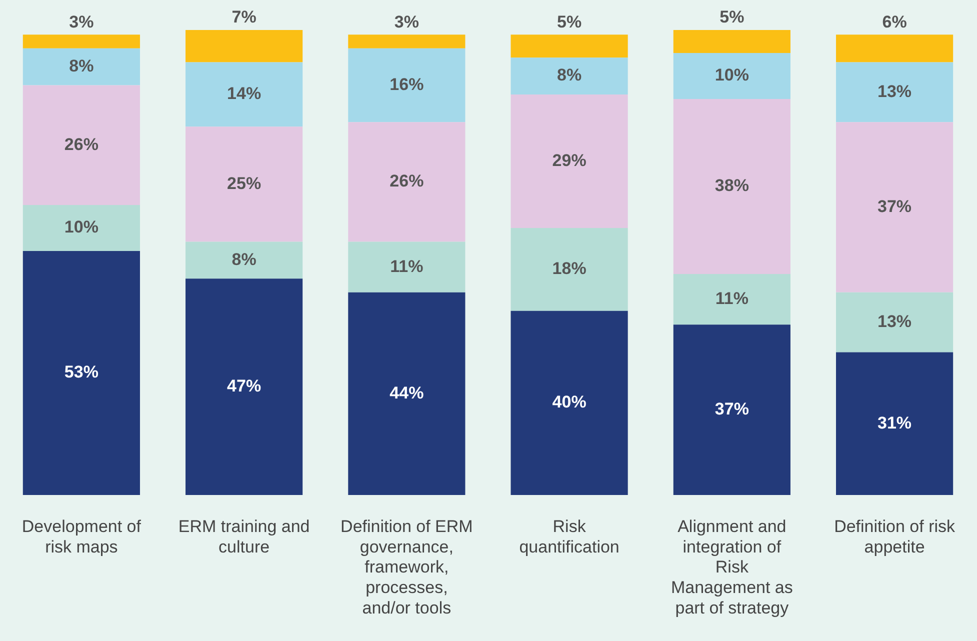 This screenshot has width=977, height=641. I want to click on data-label: 40%, so click(569, 402).